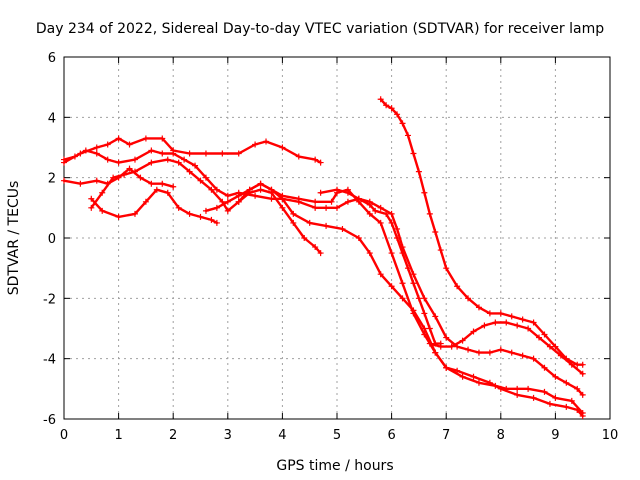 The height and width of the screenshot is (480, 640). What do you see at coordinates (228, 435) in the screenshot?
I see `x-tick-label: 3` at bounding box center [228, 435].